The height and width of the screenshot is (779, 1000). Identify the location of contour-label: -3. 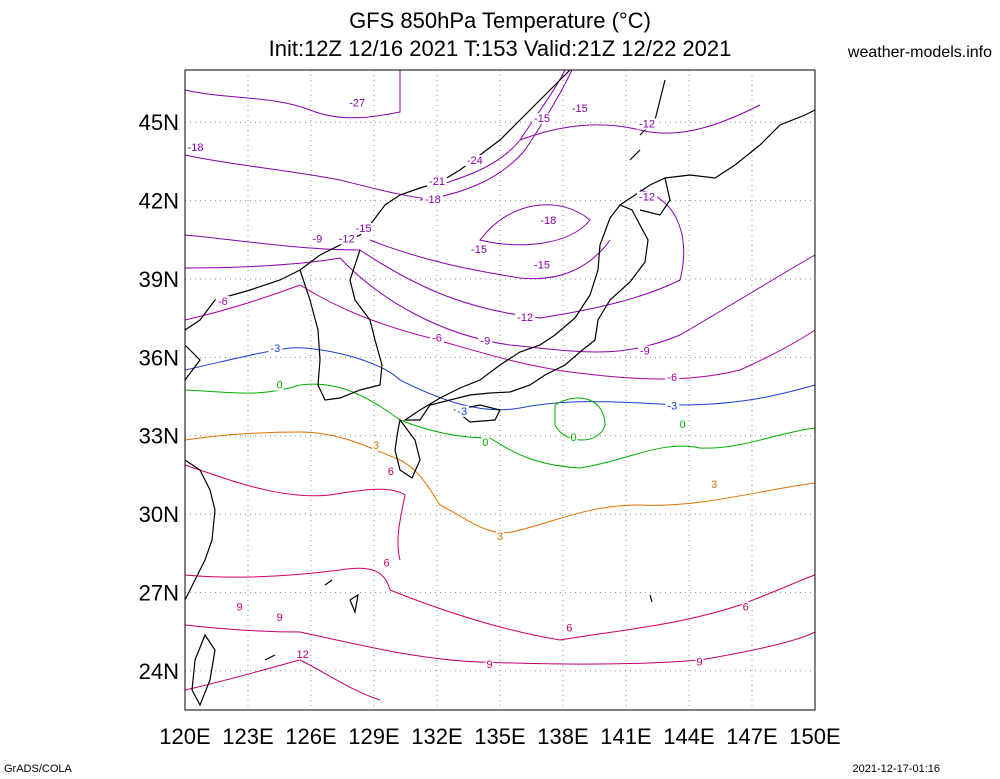
(462, 412).